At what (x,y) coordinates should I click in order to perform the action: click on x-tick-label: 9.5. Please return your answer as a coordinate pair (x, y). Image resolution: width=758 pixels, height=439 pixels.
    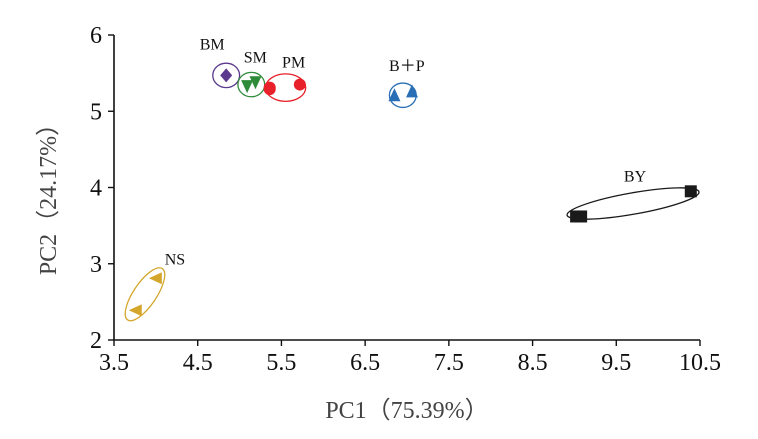
    Looking at the image, I should click on (616, 363).